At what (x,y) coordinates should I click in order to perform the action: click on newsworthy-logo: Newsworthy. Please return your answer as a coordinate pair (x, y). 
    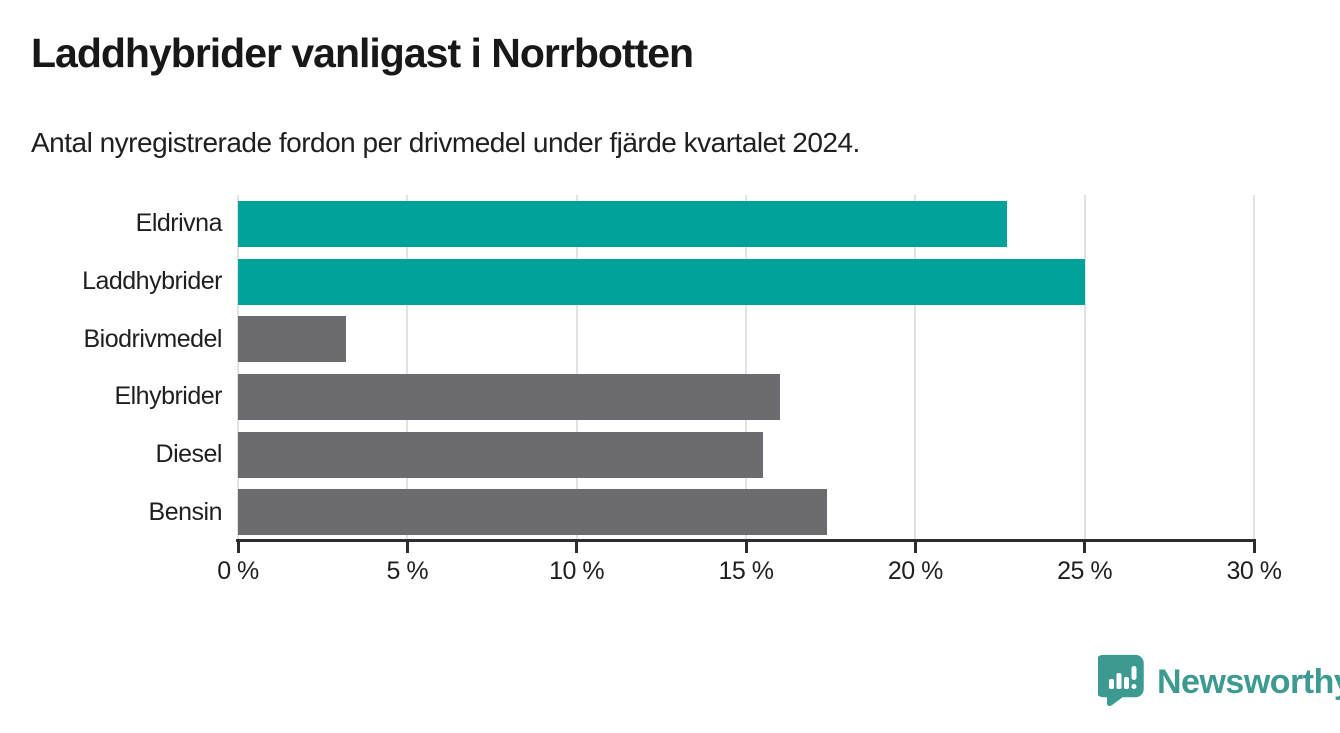
    Looking at the image, I should click on (1219, 682).